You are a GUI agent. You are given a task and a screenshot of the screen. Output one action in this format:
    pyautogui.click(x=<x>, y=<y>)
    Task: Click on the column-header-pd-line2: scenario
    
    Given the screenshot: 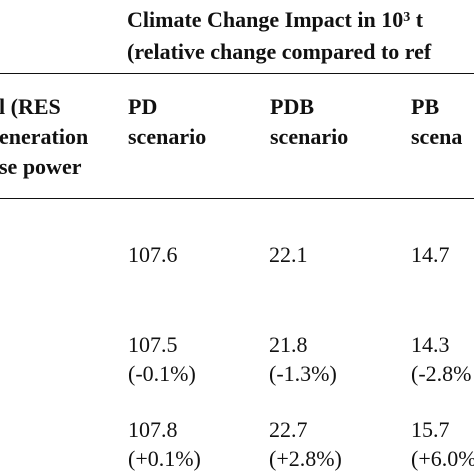 What is the action you would take?
    pyautogui.click(x=167, y=136)
    